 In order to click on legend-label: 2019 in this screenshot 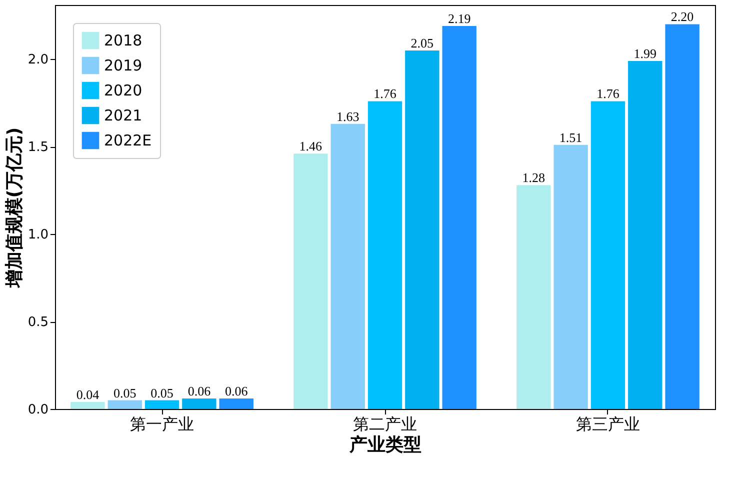, I will do `click(123, 65)`.